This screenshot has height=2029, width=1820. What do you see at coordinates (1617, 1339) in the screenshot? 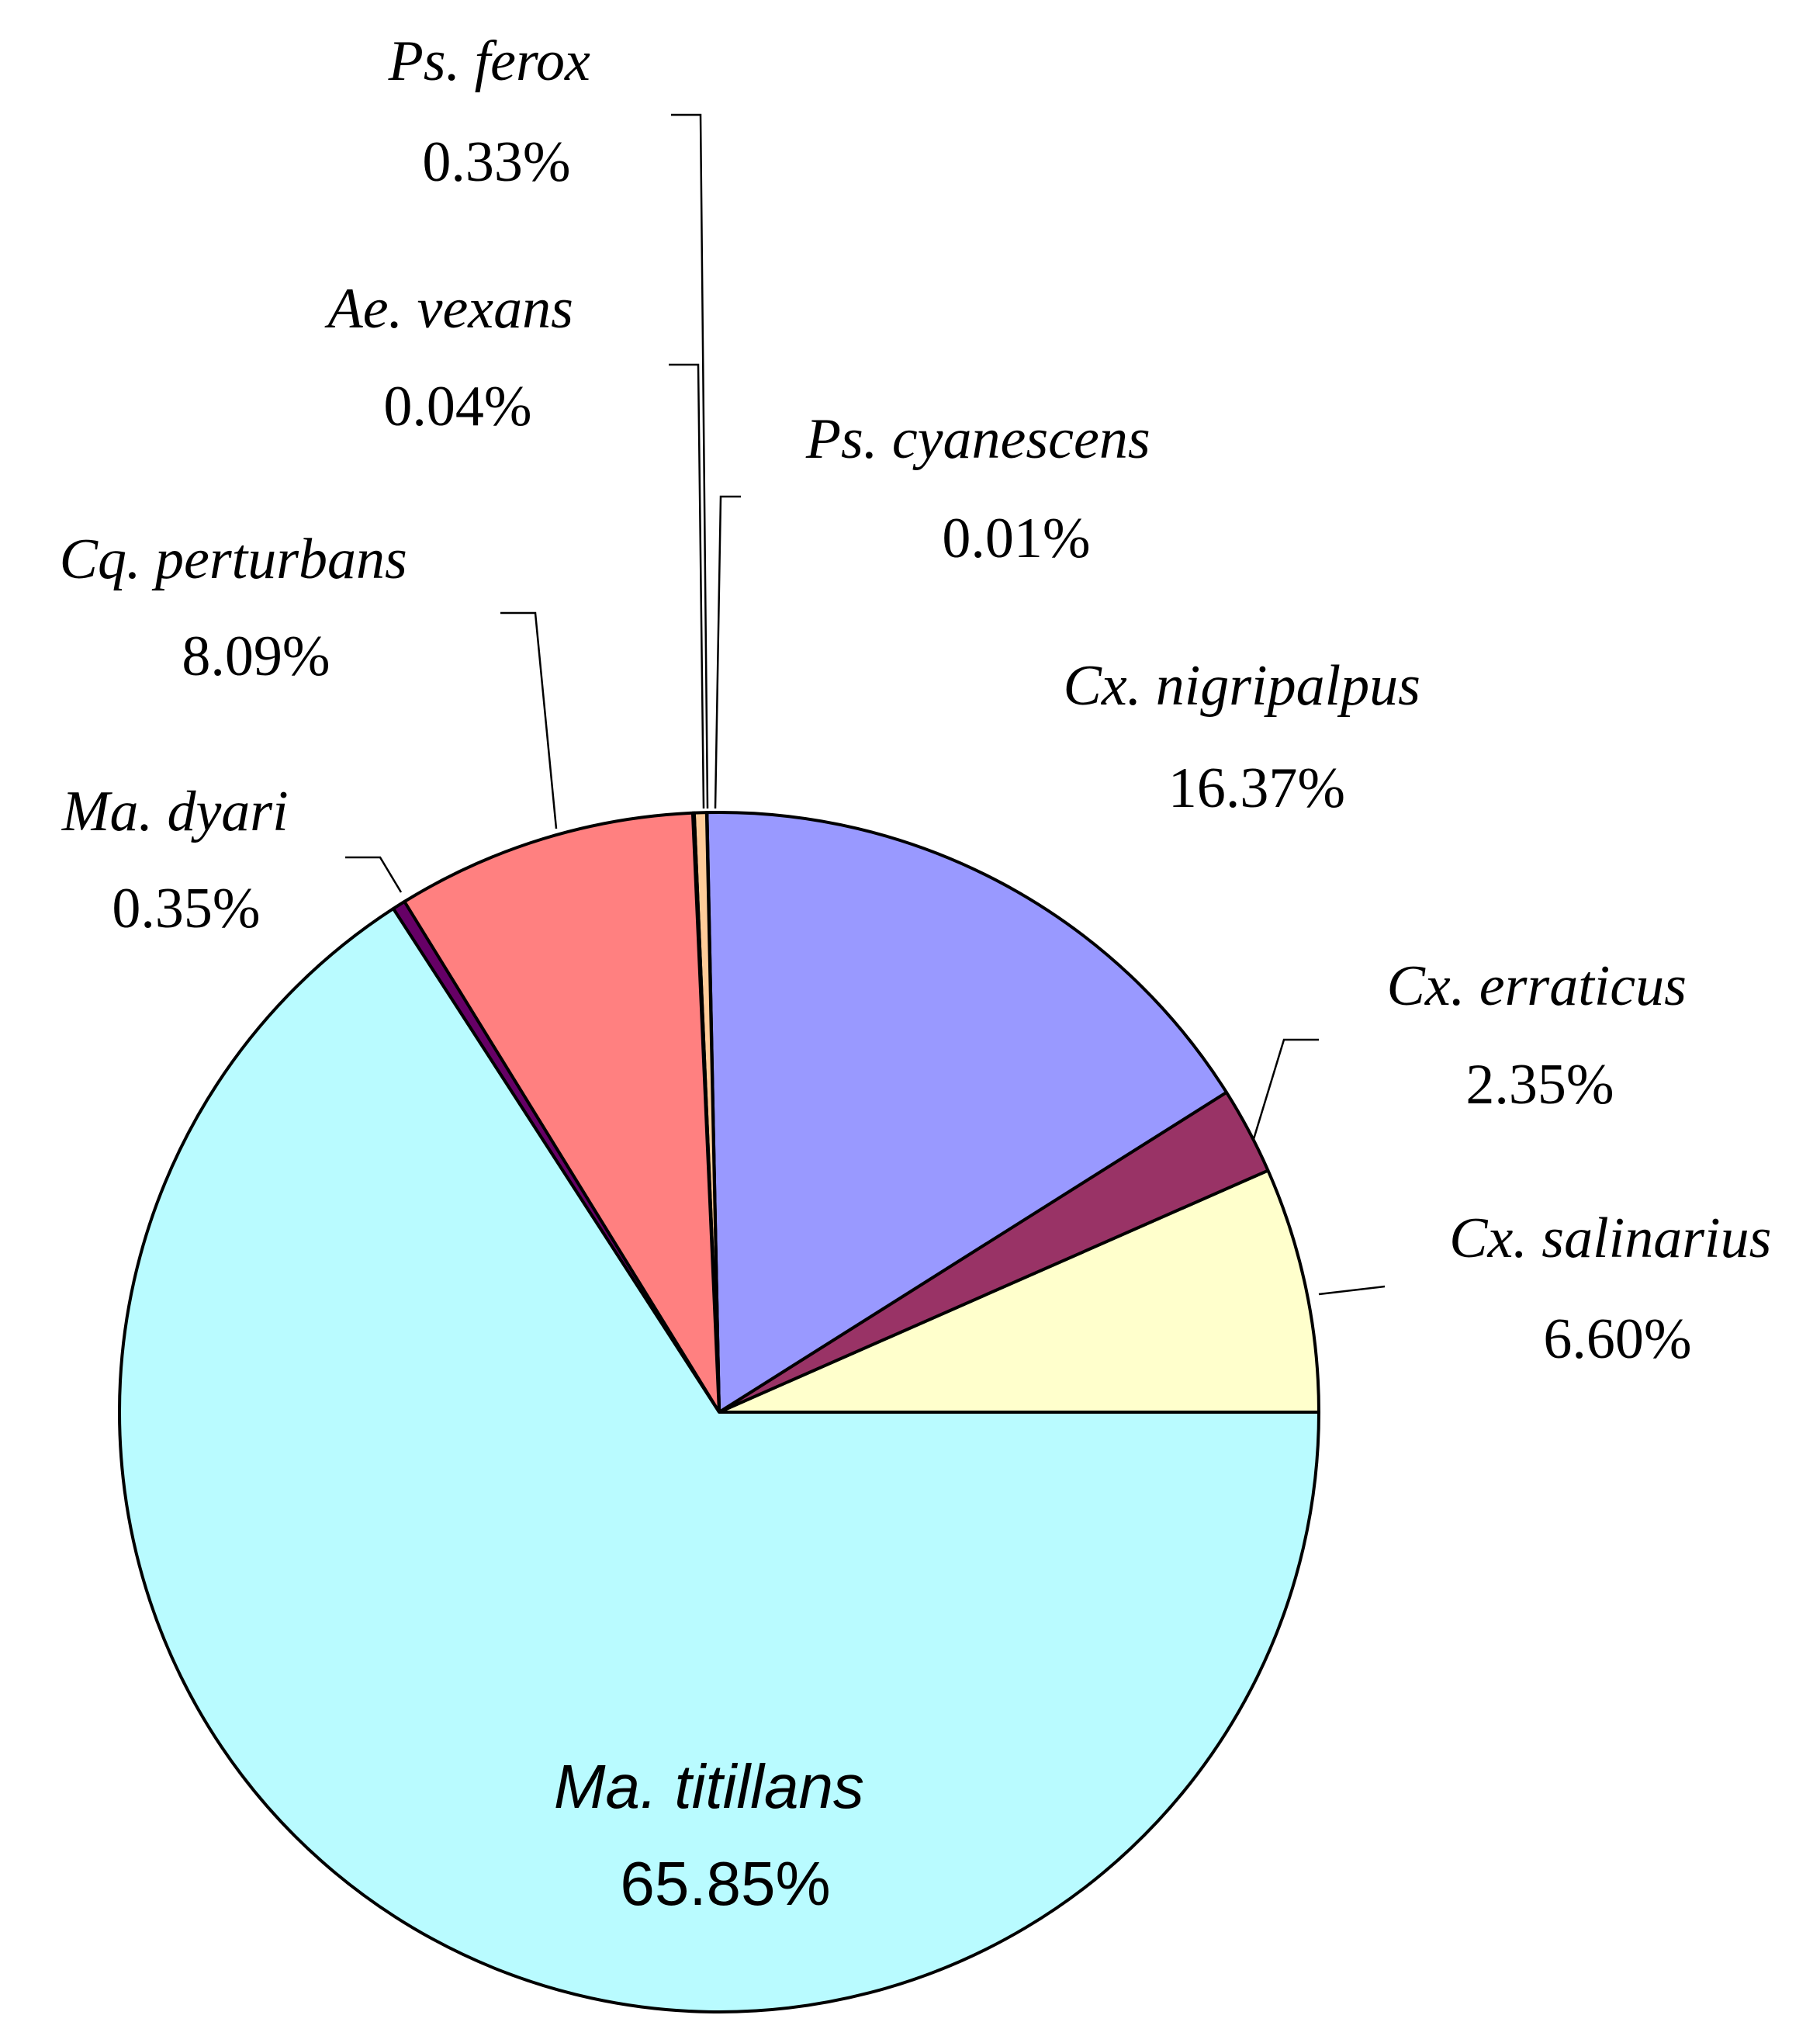
I see `slice-value-cx-salinarius: 6.60%` at bounding box center [1617, 1339].